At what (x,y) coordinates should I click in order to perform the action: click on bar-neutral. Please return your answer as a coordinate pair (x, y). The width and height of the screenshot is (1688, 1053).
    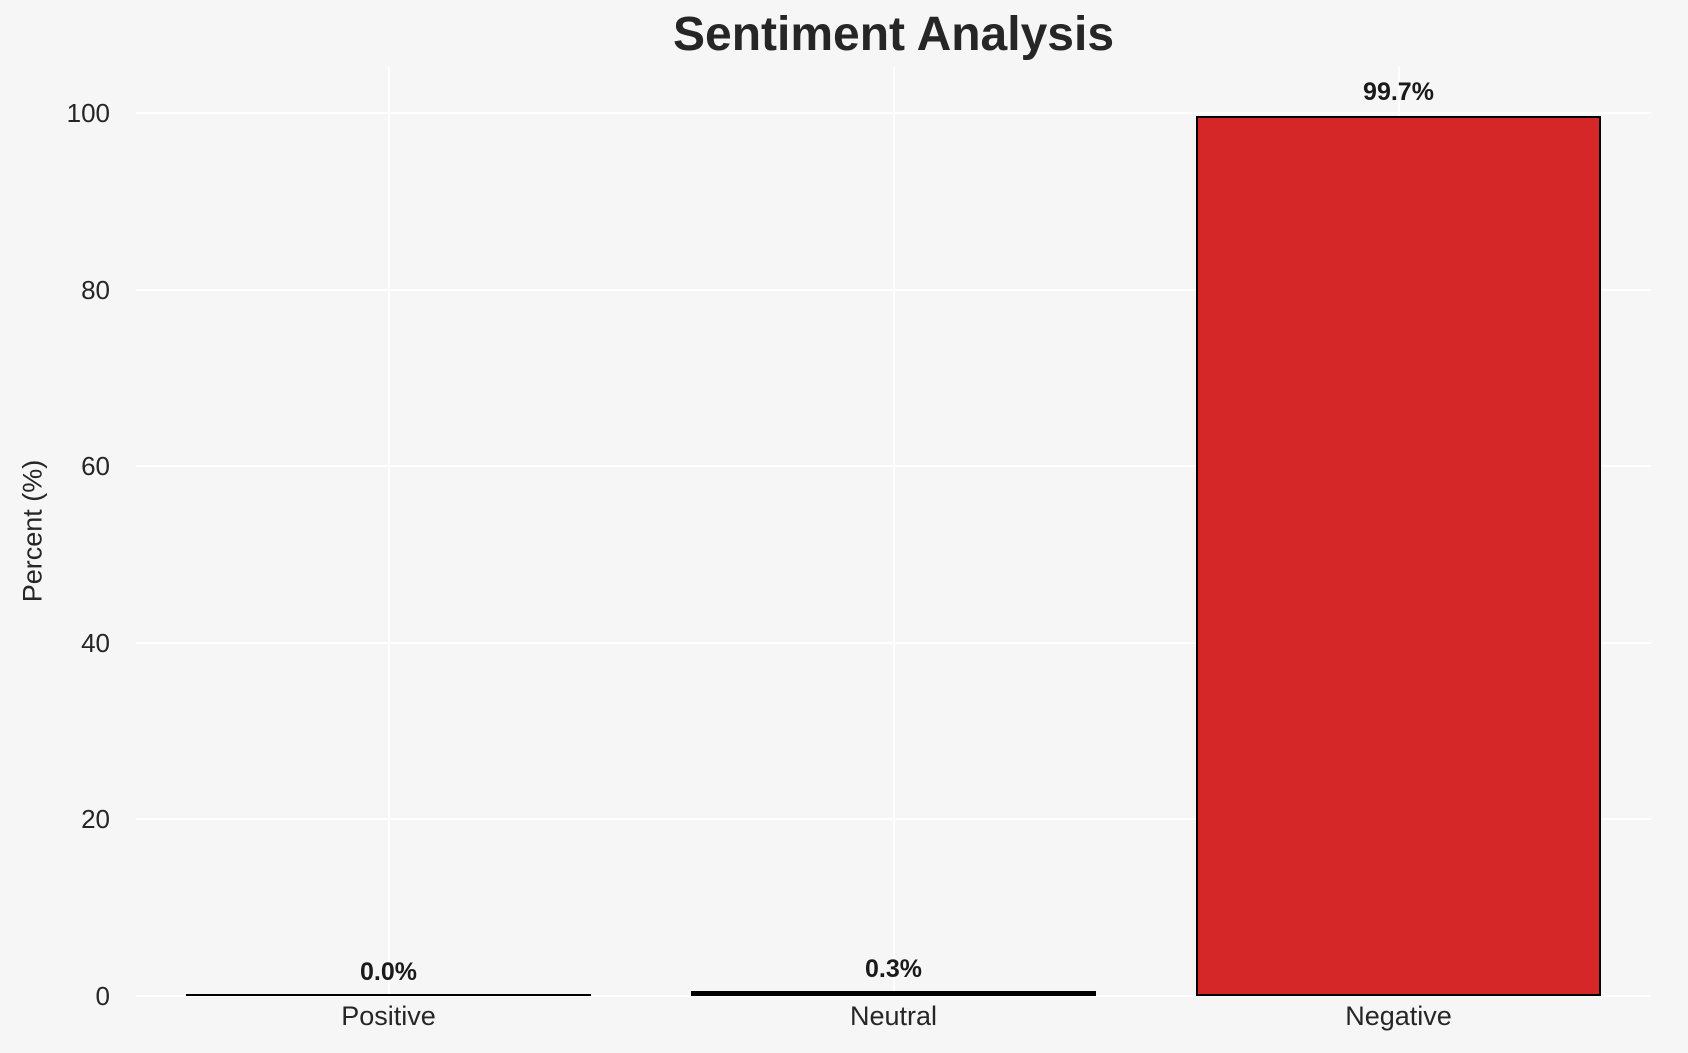
    Looking at the image, I should click on (893, 993).